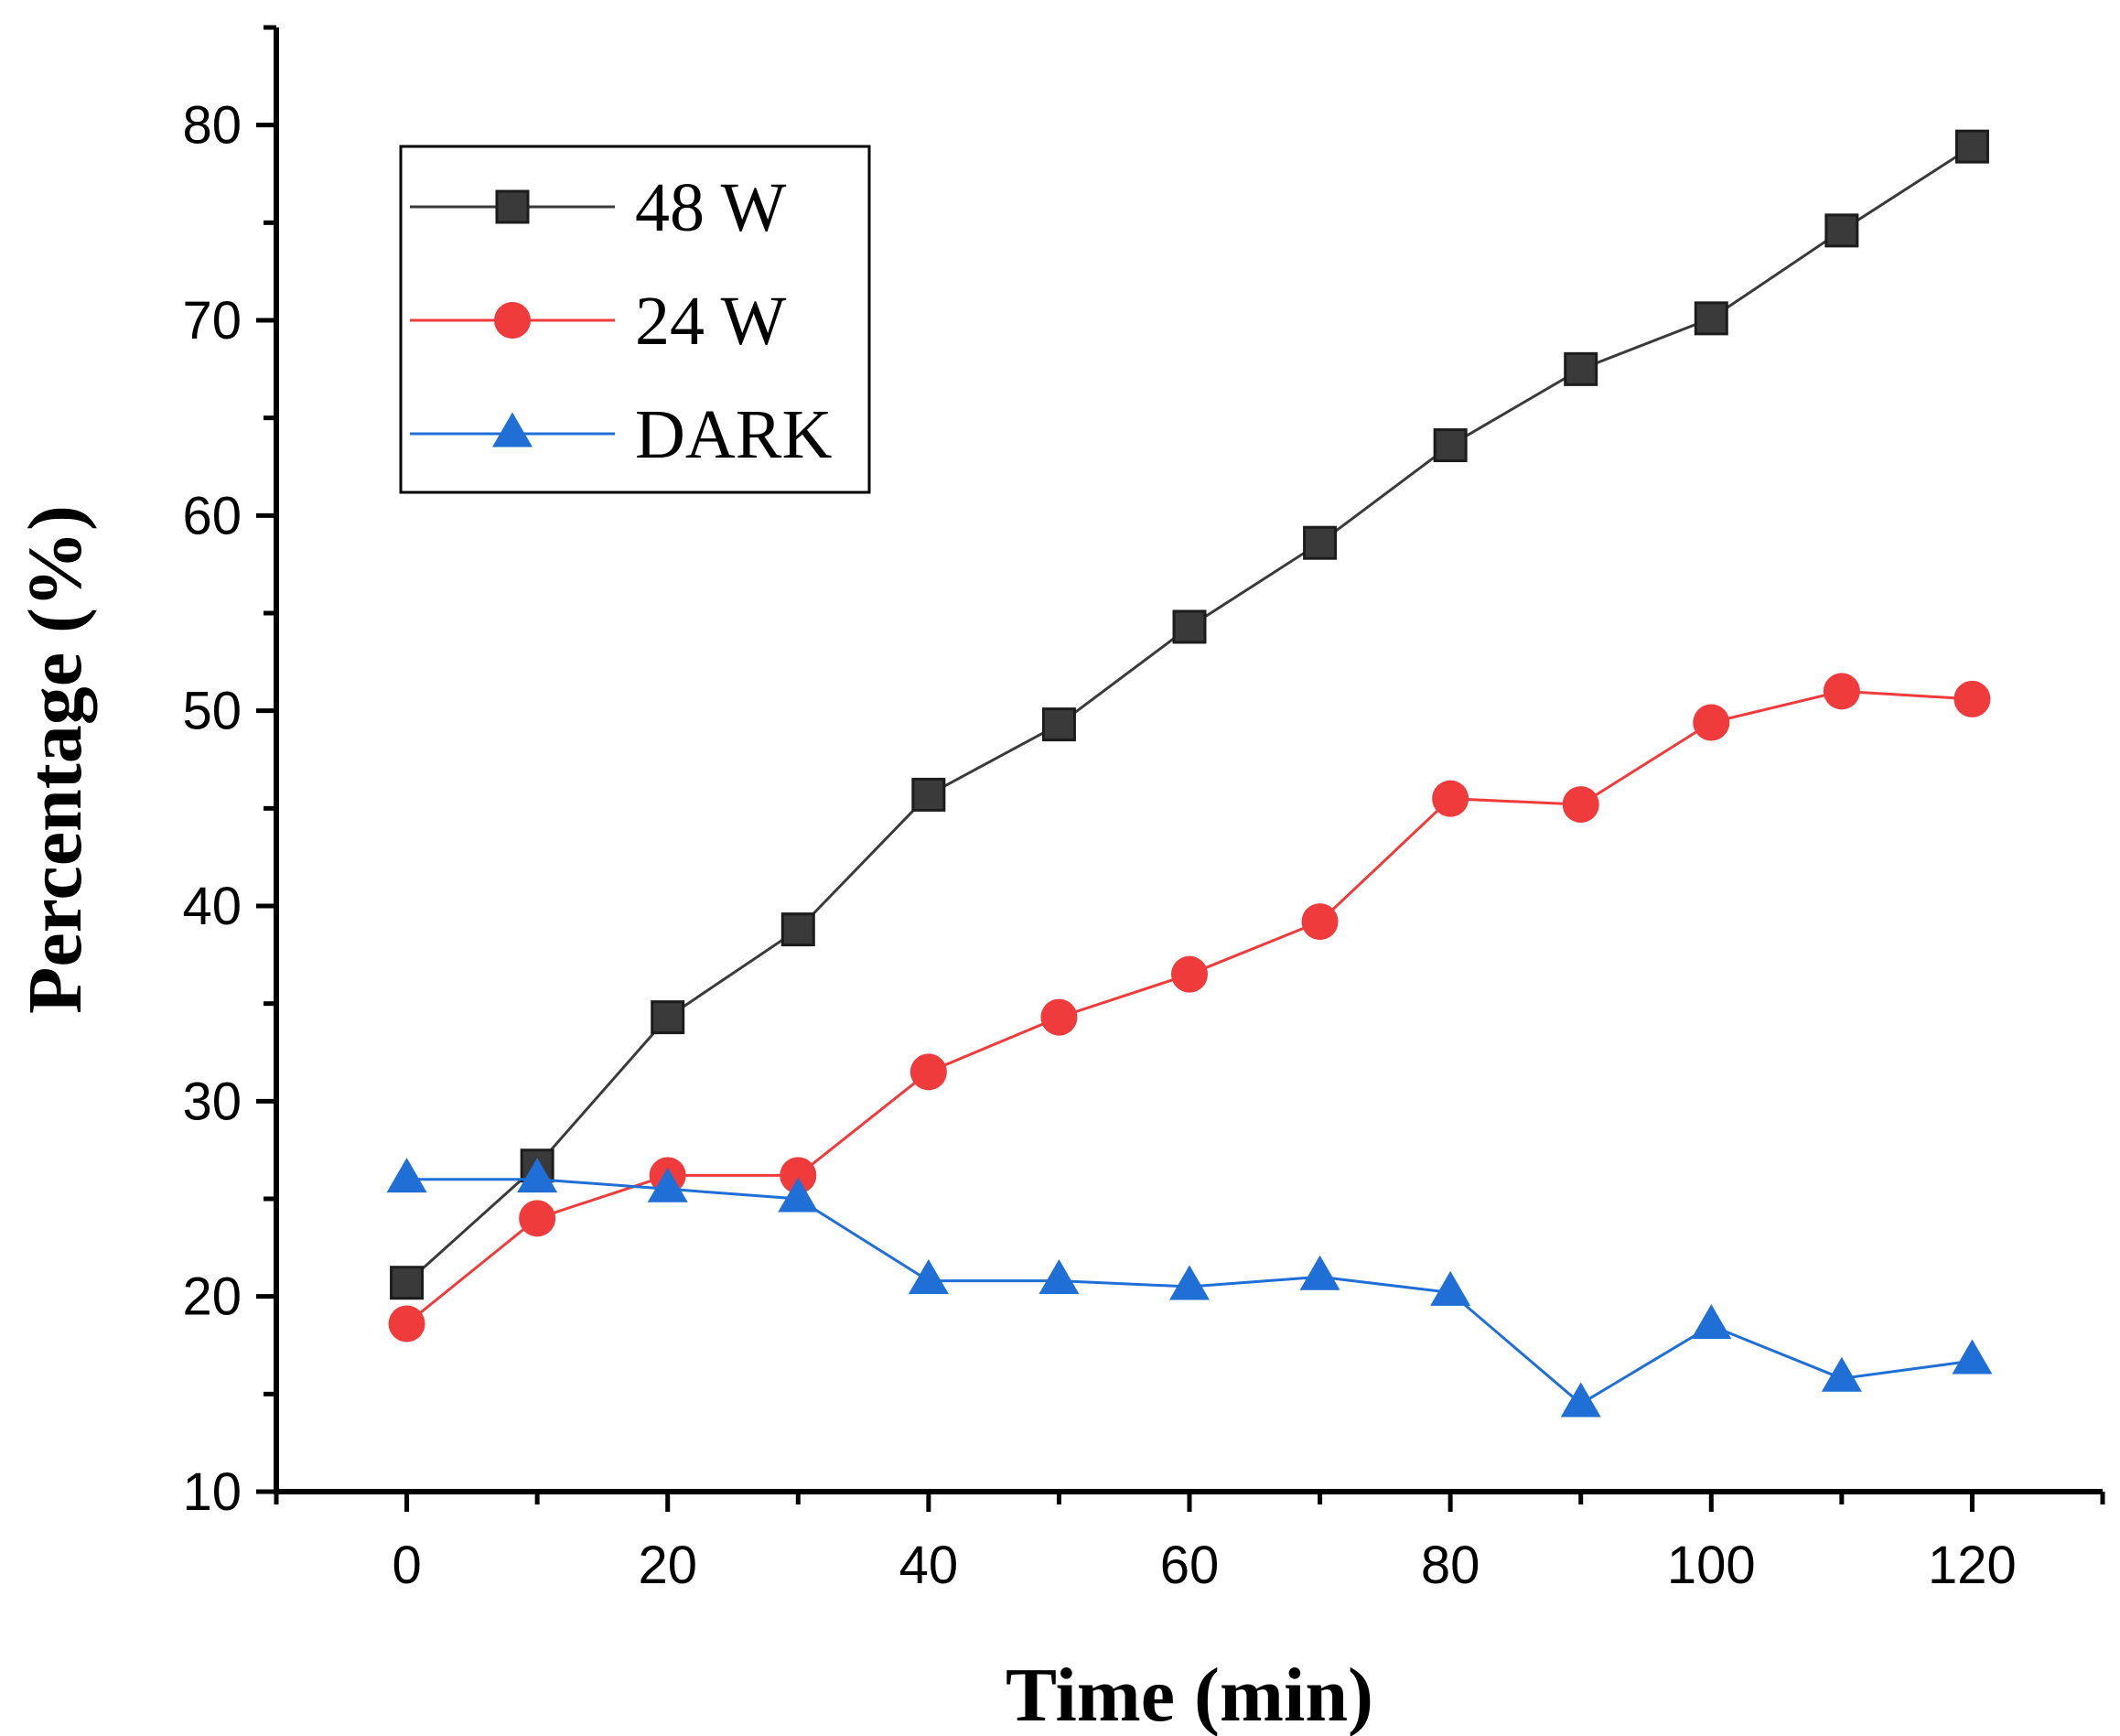  Describe the element at coordinates (406, 1565) in the screenshot. I see `x-tick-label: 0` at that location.